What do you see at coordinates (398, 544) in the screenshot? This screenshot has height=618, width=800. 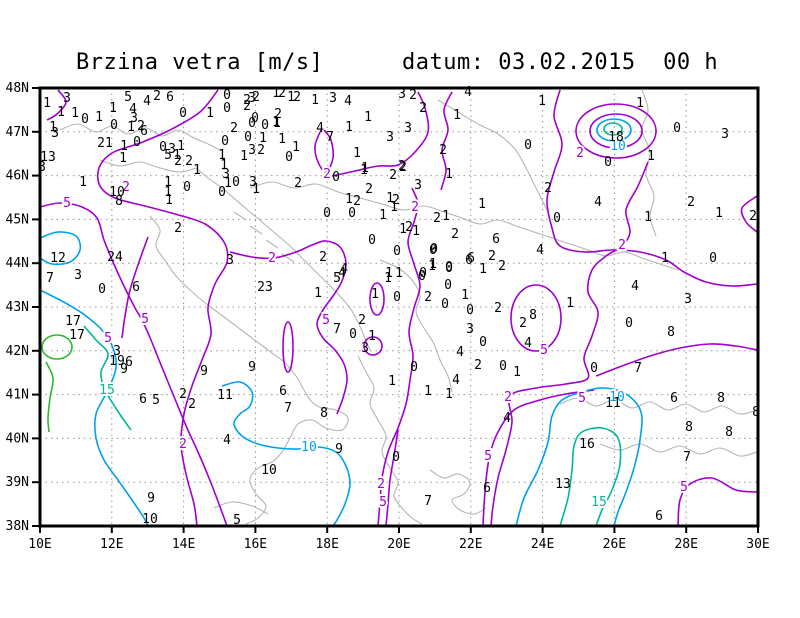 I see `axis-label: 20E` at bounding box center [398, 544].